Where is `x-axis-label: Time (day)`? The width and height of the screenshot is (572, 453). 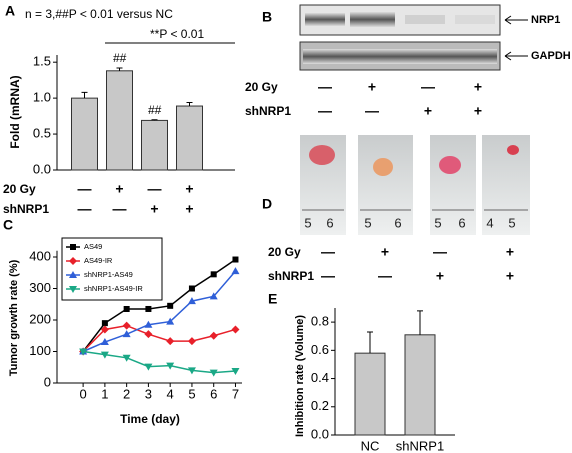
x-axis-label: Time (day) is located at coordinates (150, 419).